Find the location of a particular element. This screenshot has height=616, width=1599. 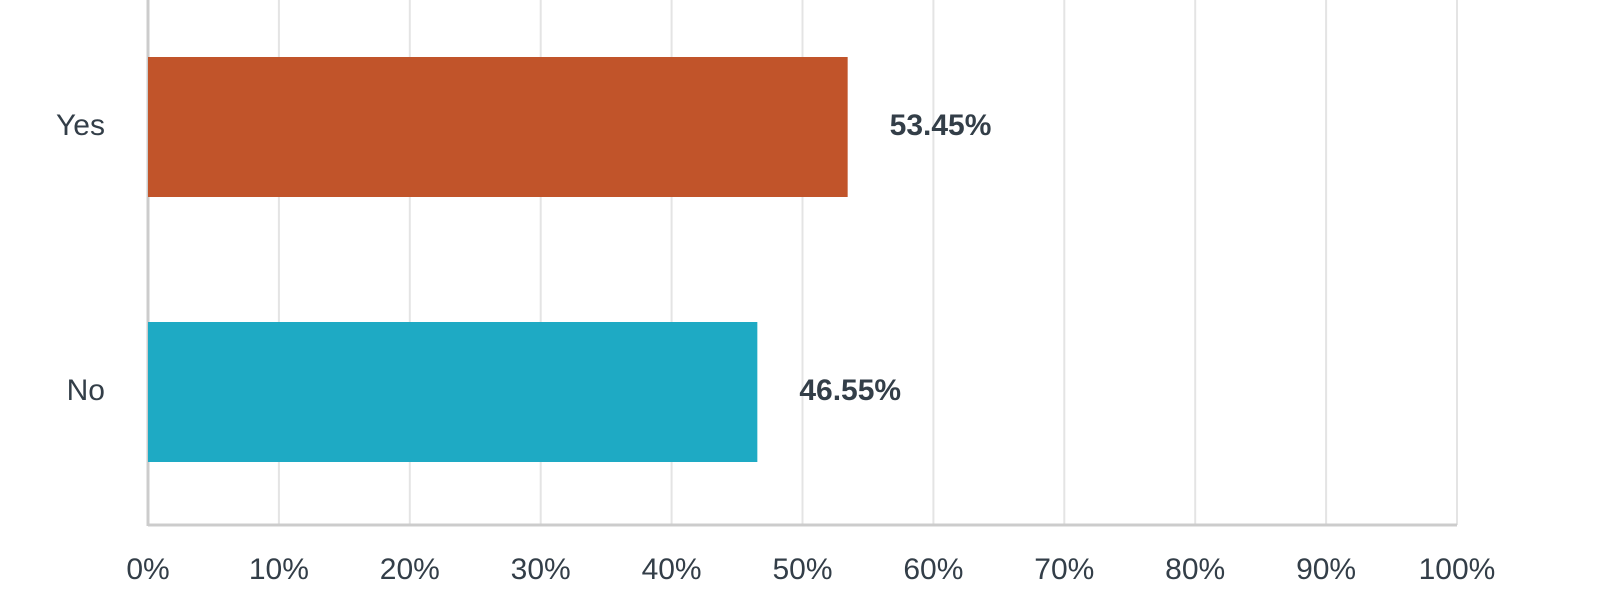

x-tick-label: 90% is located at coordinates (1326, 569).